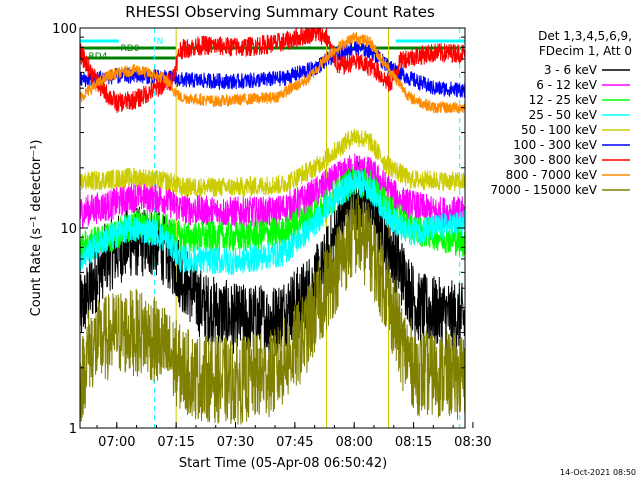 The image size is (640, 480). What do you see at coordinates (567, 85) in the screenshot?
I see `legend-label-1: 6 - 12 keV` at bounding box center [567, 85].